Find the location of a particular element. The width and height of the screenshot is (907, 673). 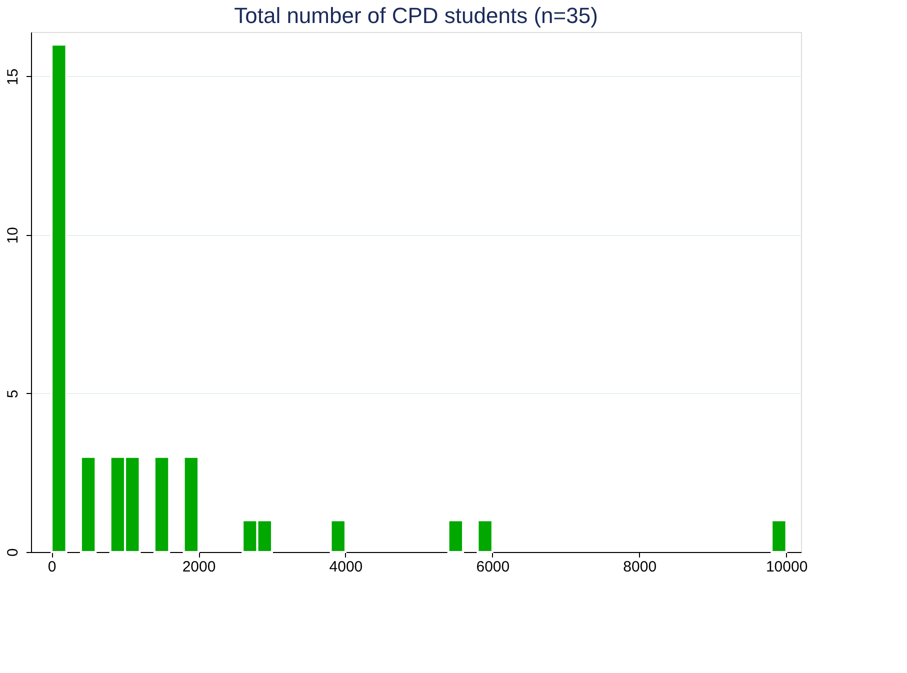

chart-title: Total number of CPD students (n=35) is located at coordinates (416, 15).